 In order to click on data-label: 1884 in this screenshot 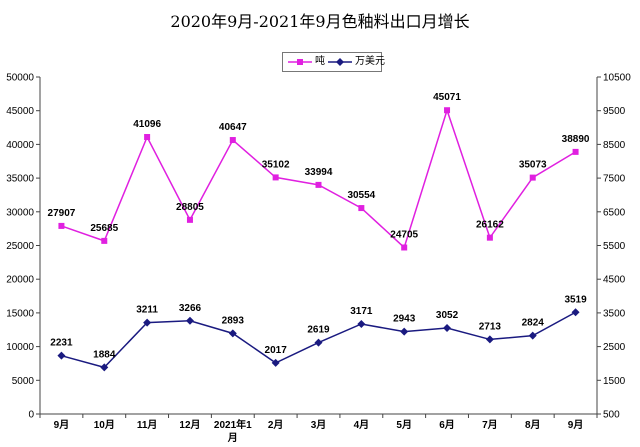, I will do `click(104, 354)`.